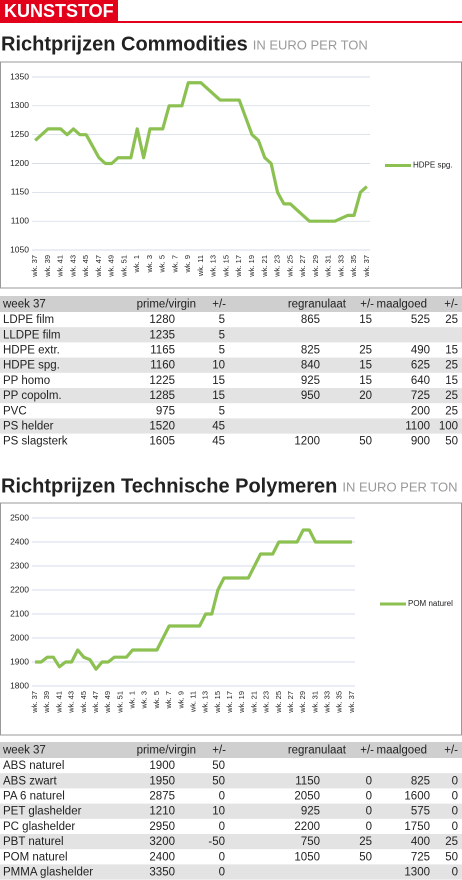  Describe the element at coordinates (35, 857) in the screenshot. I see `table-cell: POM naturel` at that location.